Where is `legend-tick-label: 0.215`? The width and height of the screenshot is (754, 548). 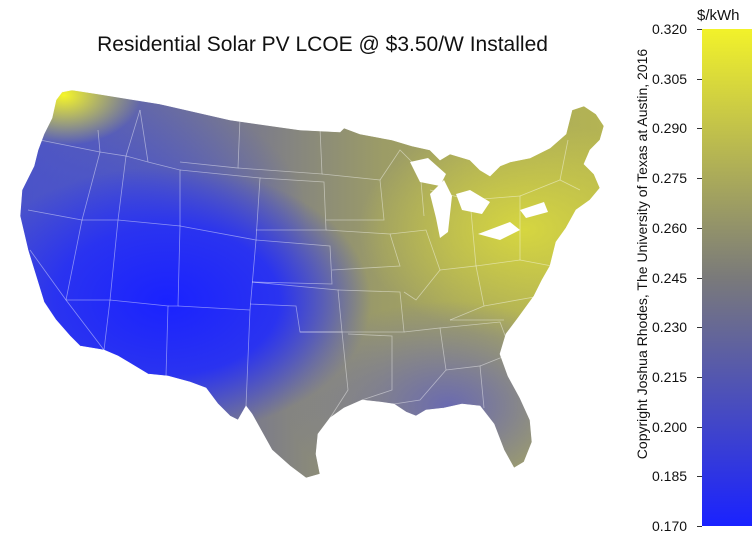 legend-tick-label: 0.215 is located at coordinates (670, 376).